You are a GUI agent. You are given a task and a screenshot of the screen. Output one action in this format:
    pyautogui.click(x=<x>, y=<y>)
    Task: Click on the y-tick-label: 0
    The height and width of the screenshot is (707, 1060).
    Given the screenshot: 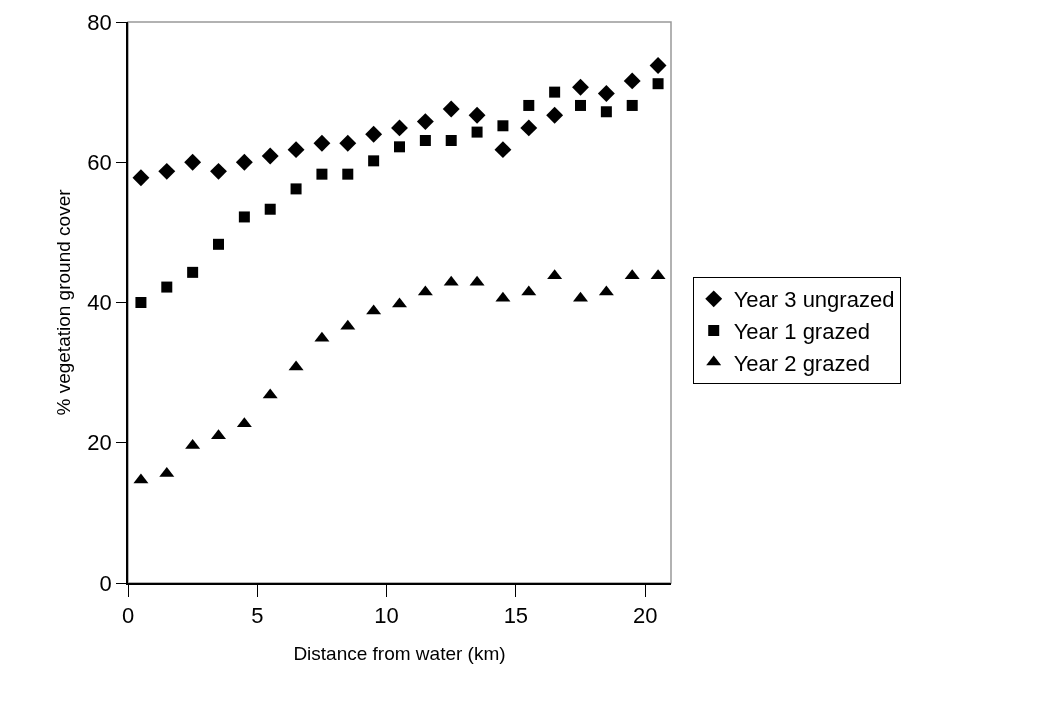 What is the action you would take?
    pyautogui.click(x=105, y=583)
    